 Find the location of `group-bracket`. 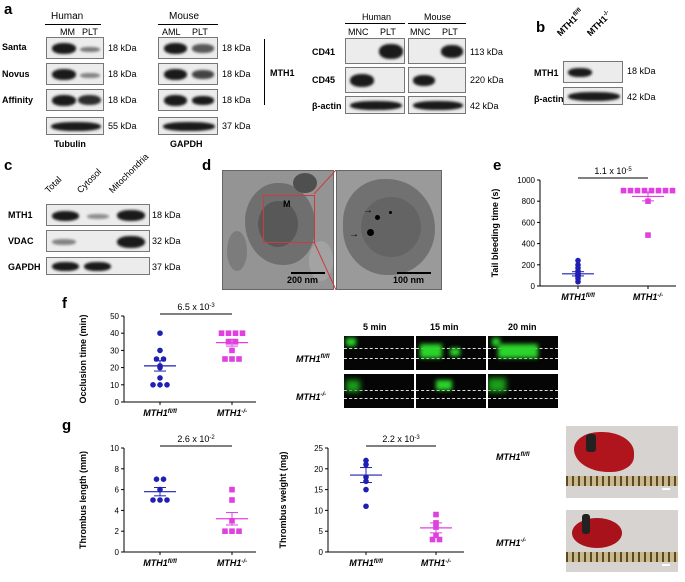

group-bracket is located at coordinates (264, 72).